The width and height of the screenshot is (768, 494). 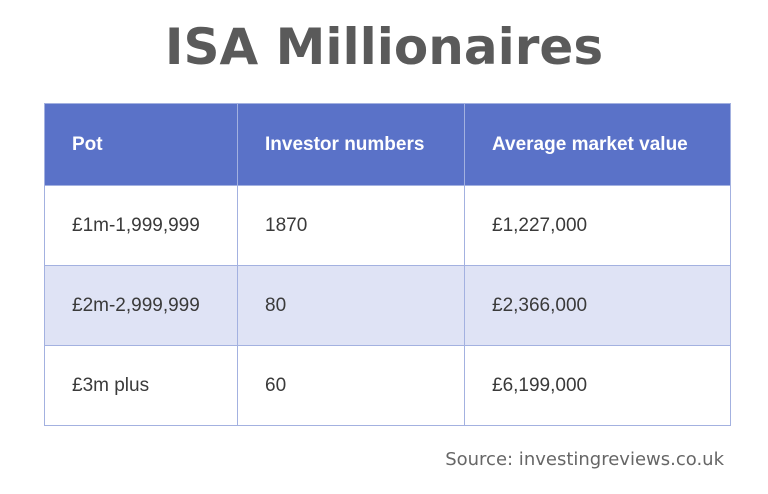 What do you see at coordinates (351, 144) in the screenshot?
I see `column-header-investor-numbers: Investor numbers` at bounding box center [351, 144].